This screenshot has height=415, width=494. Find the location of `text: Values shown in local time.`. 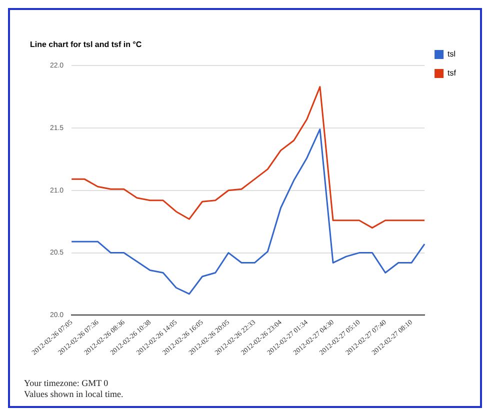

text: Values shown in local time. is located at coordinates (74, 394).